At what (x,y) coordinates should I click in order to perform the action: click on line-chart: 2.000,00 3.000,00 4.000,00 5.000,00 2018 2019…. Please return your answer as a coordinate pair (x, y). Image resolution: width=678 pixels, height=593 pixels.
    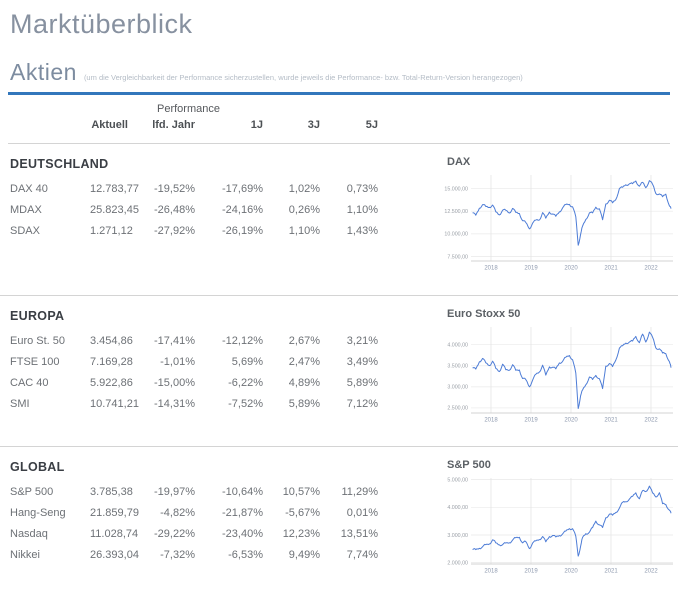
    Looking at the image, I should click on (560, 526).